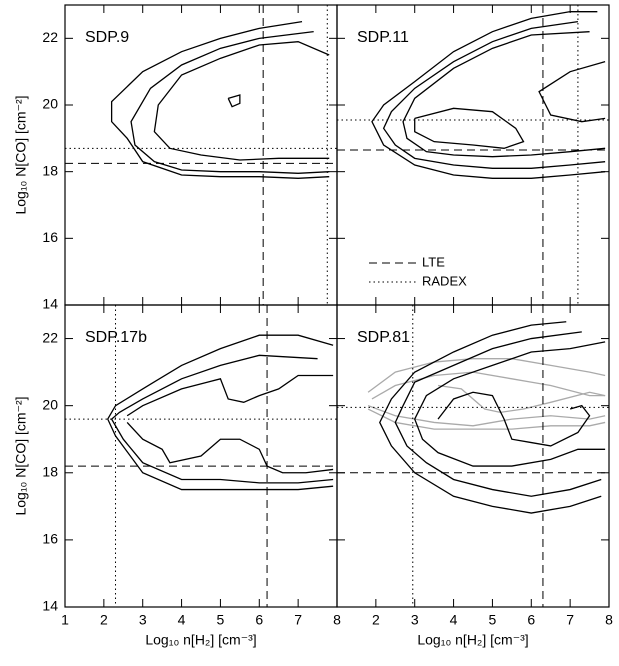 This screenshot has width=619, height=666. What do you see at coordinates (433, 261) in the screenshot?
I see `legend-label: LTE` at bounding box center [433, 261].